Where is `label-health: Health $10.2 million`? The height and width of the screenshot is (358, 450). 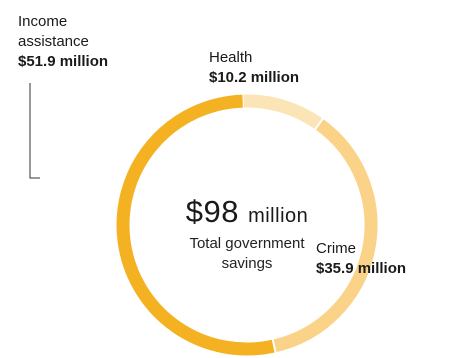 label-health: Health $10.2 million is located at coordinates (254, 68).